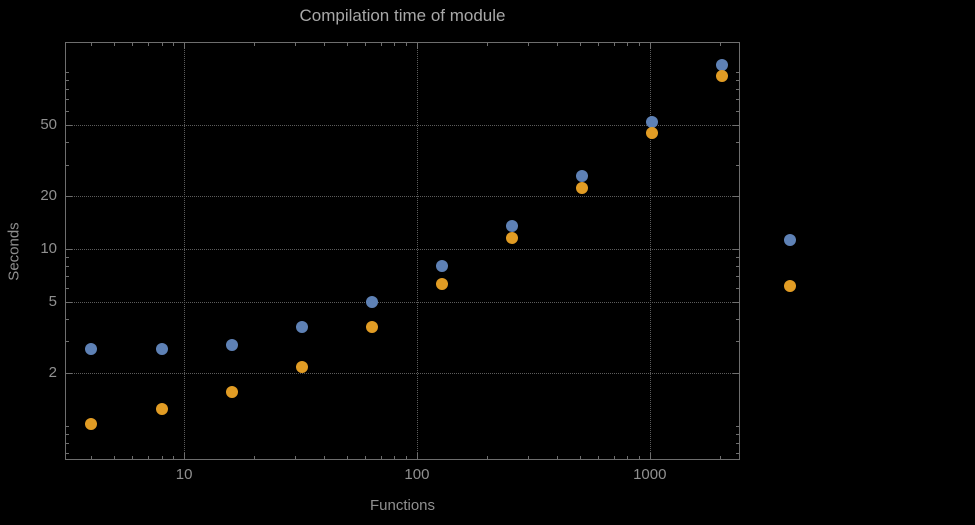 This screenshot has width=975, height=525. Describe the element at coordinates (790, 239) in the screenshot. I see `legend-marker-blue` at that location.